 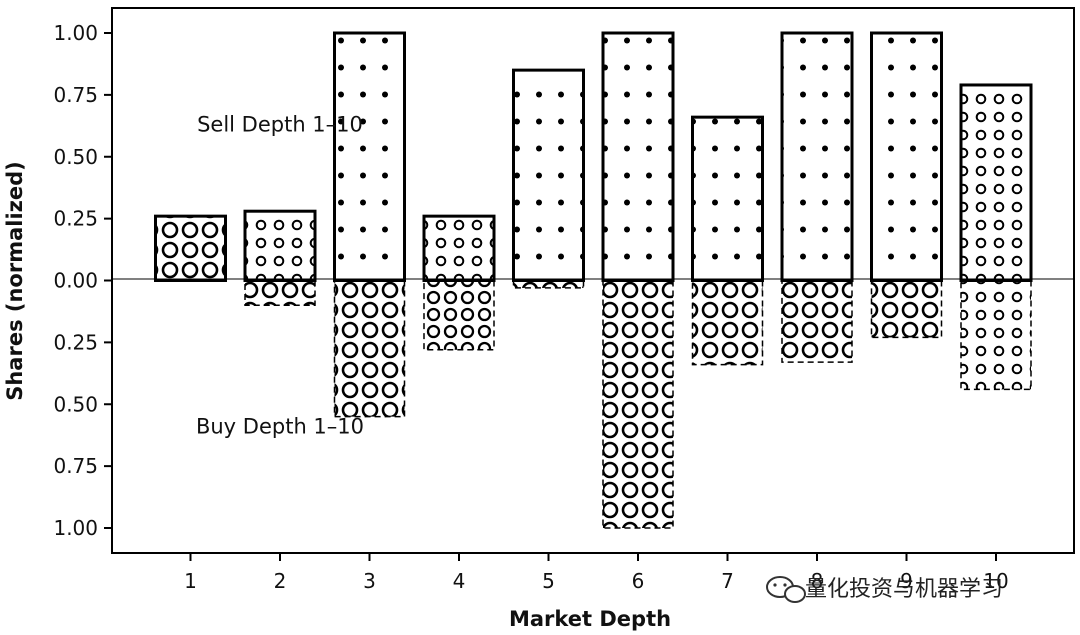 I want to click on annotations-group: Sell Depth 1–10 Buy Depth 1–10, so click(x=280, y=276).